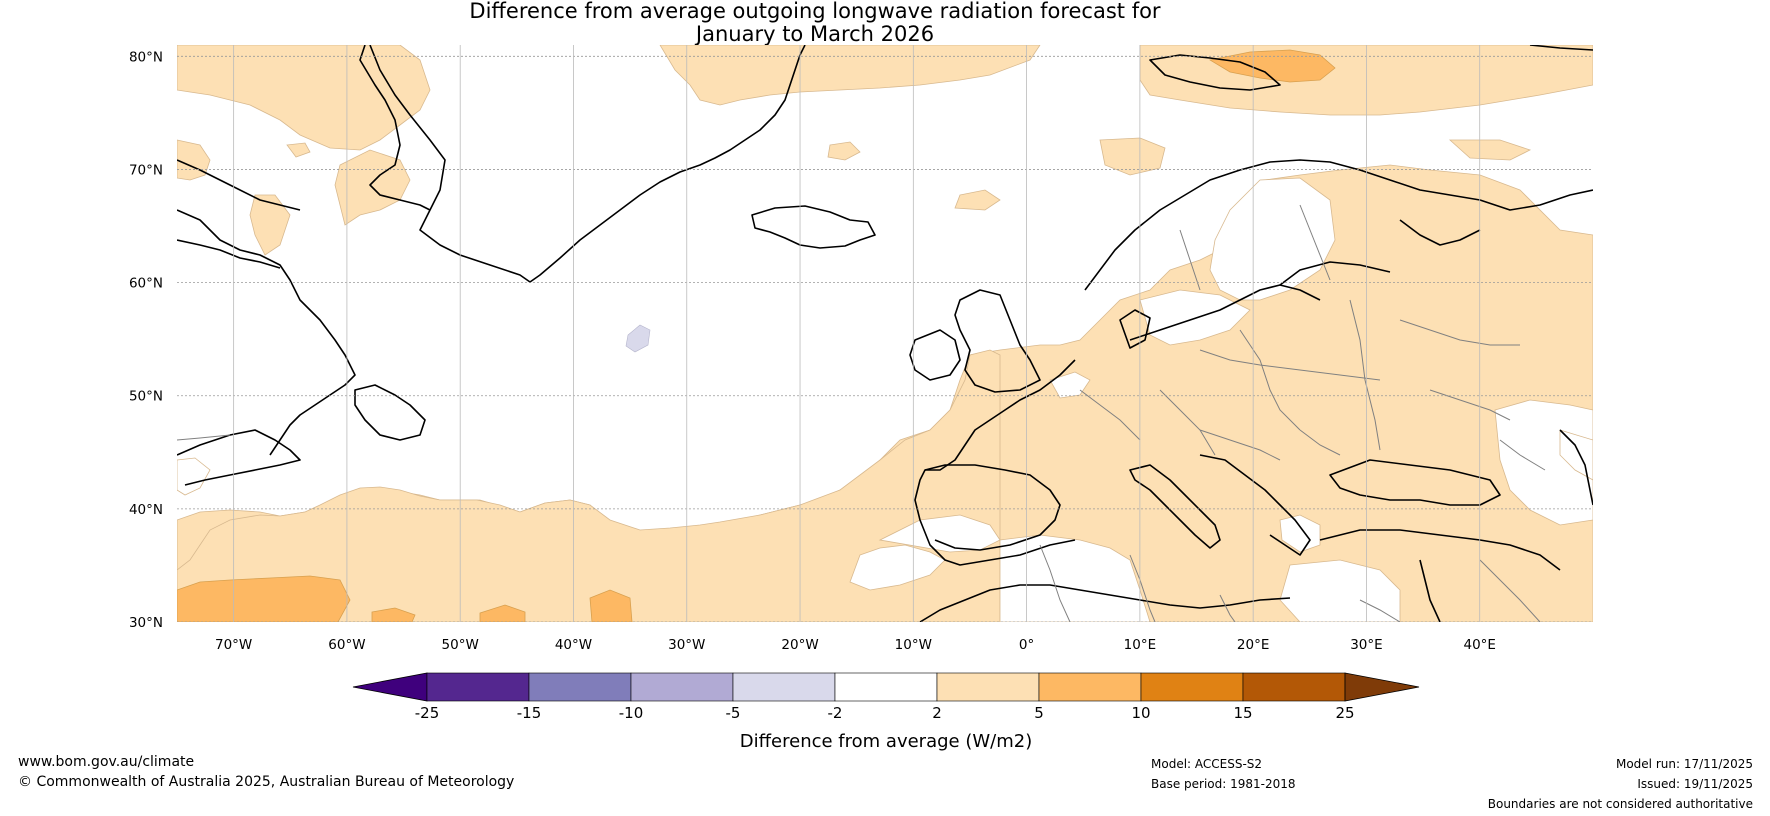  Describe the element at coordinates (1255, 505) in the screenshot. I see `coast-balkans-greece` at that location.